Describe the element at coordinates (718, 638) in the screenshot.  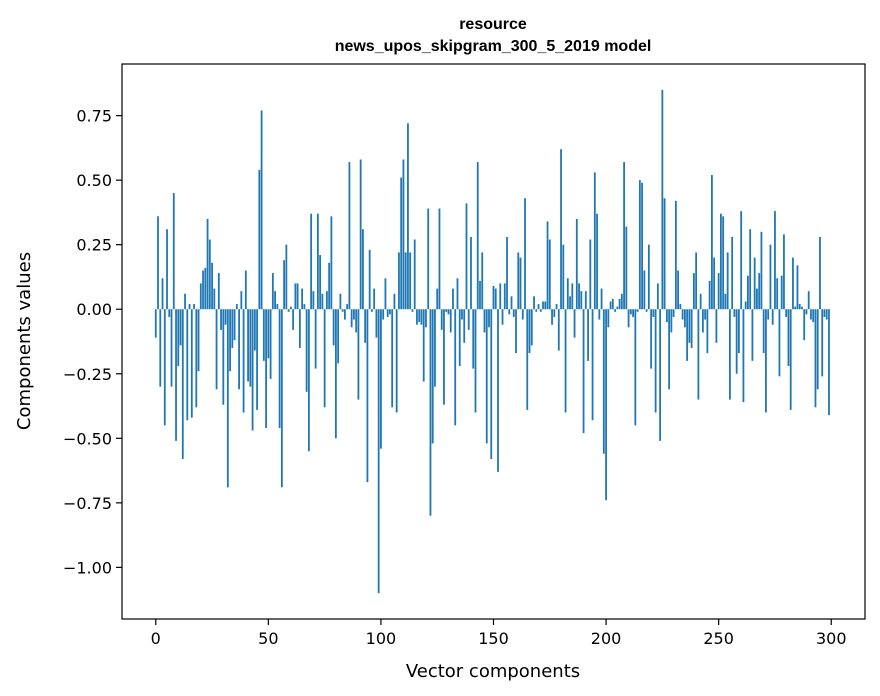
I see `x-tick-label: 250` at that location.